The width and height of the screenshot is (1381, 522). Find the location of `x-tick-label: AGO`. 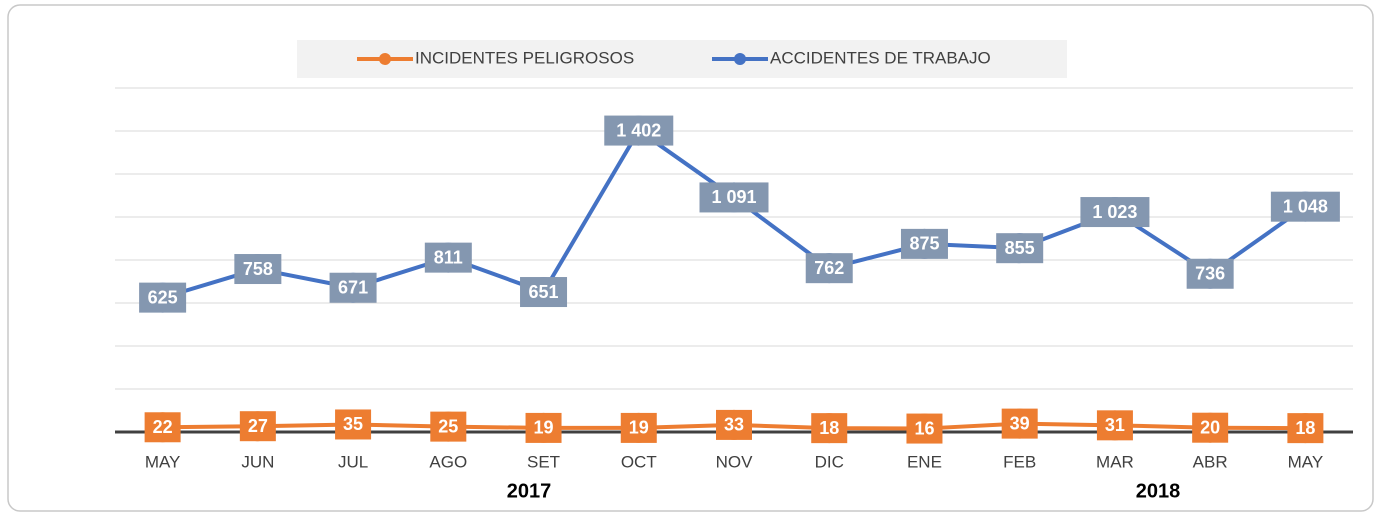

x-tick-label: AGO is located at coordinates (448, 461).